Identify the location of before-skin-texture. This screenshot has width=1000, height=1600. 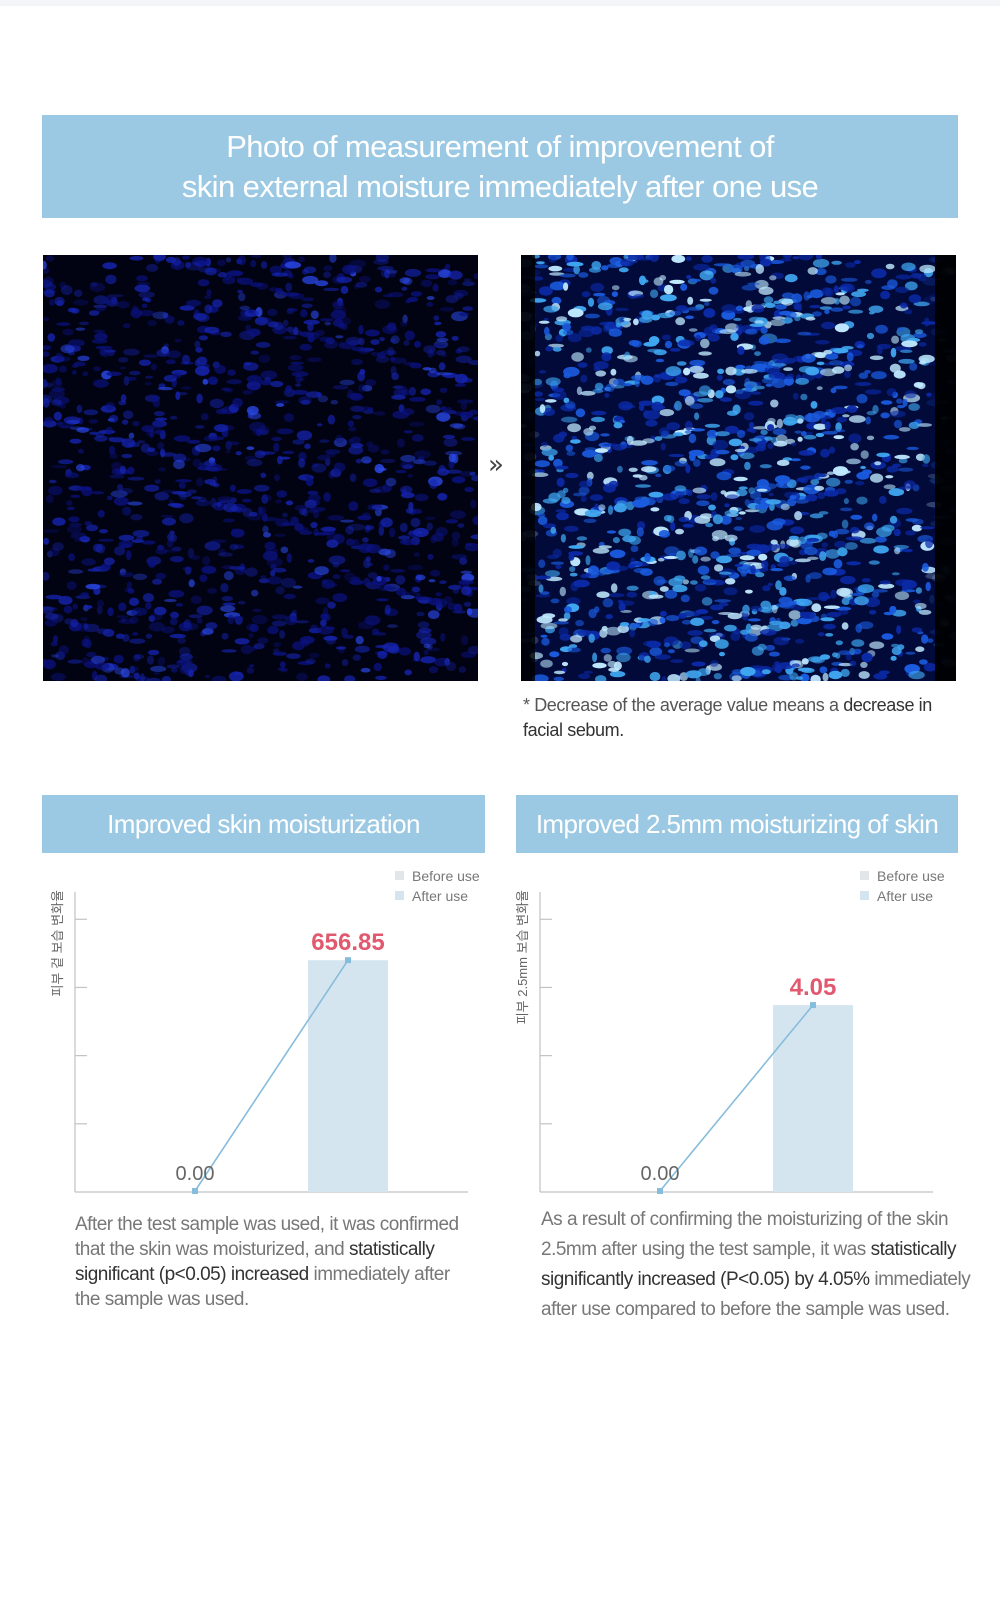
(260, 468).